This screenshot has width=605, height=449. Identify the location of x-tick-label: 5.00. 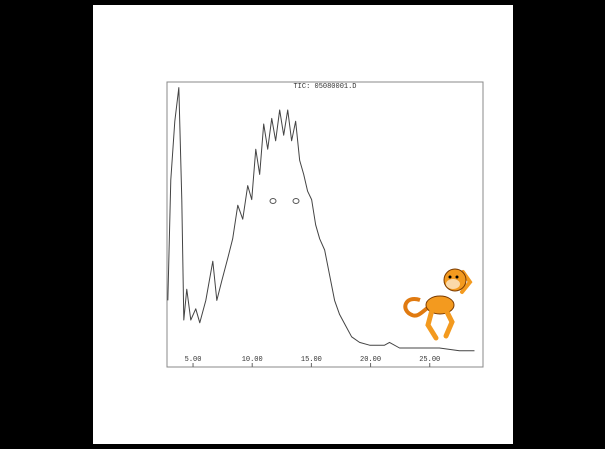
(193, 360).